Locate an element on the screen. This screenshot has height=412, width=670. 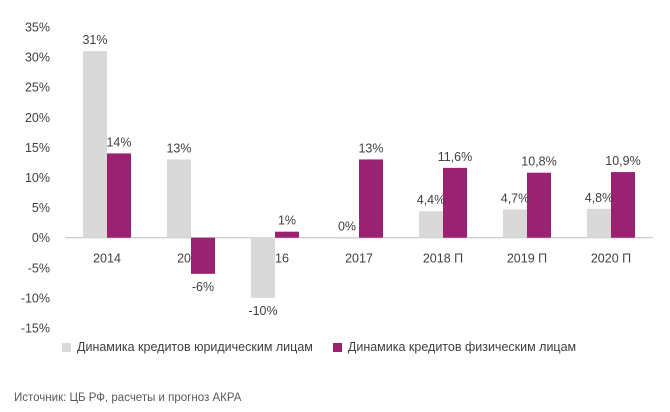
data-label: 31% is located at coordinates (94, 40).